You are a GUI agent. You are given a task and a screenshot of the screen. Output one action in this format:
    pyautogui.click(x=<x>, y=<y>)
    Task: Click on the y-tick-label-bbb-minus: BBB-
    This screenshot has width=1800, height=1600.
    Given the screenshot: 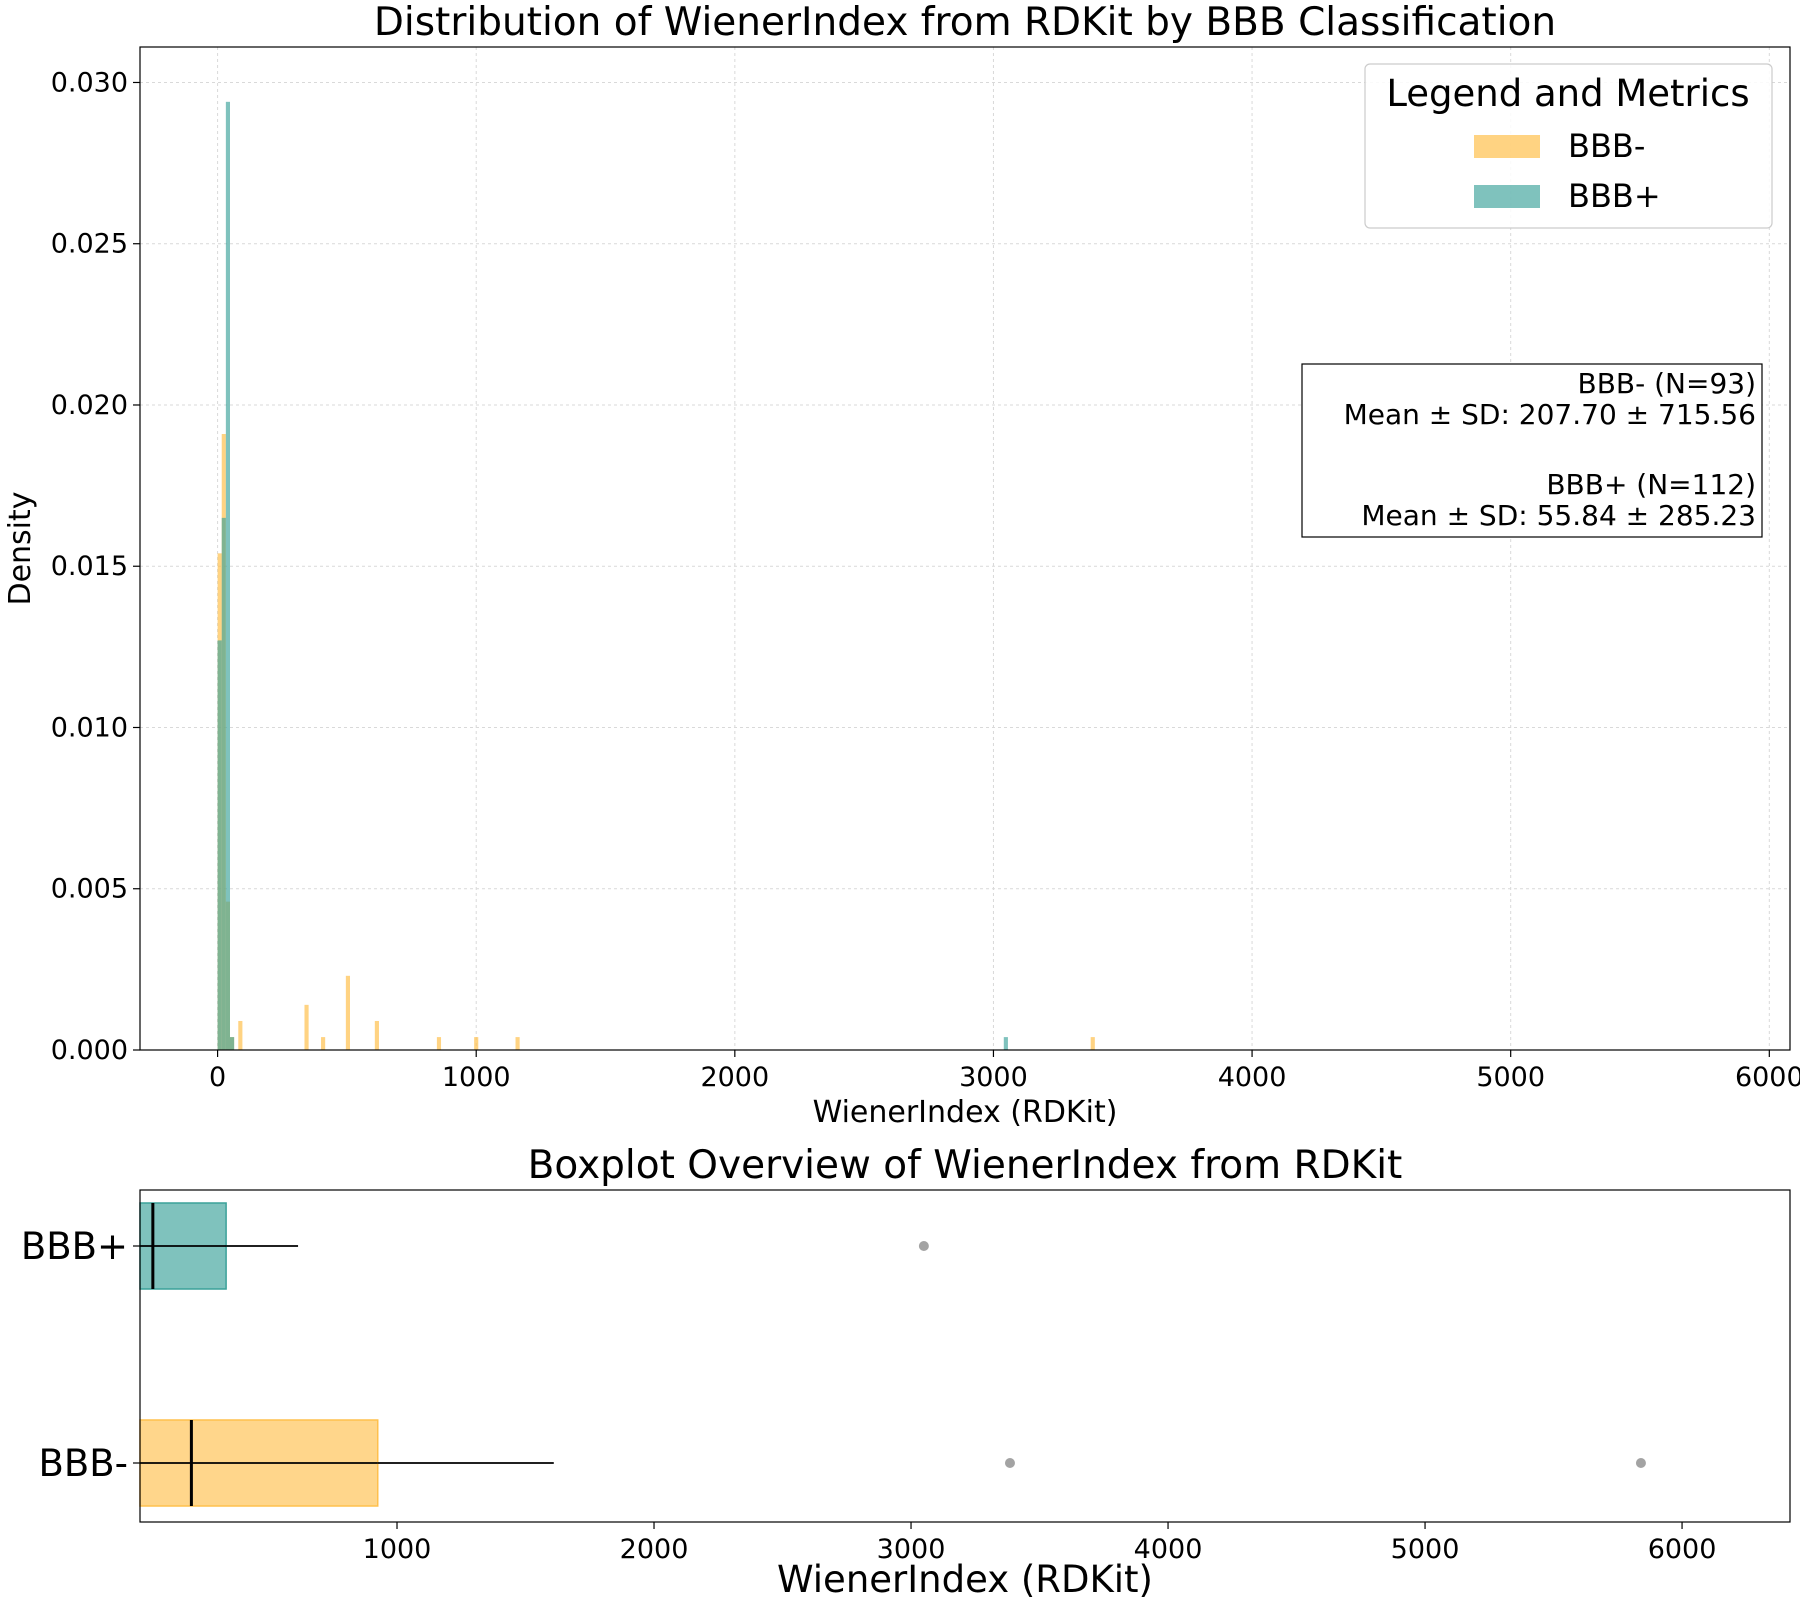 What is the action you would take?
    pyautogui.click(x=83, y=1463)
    